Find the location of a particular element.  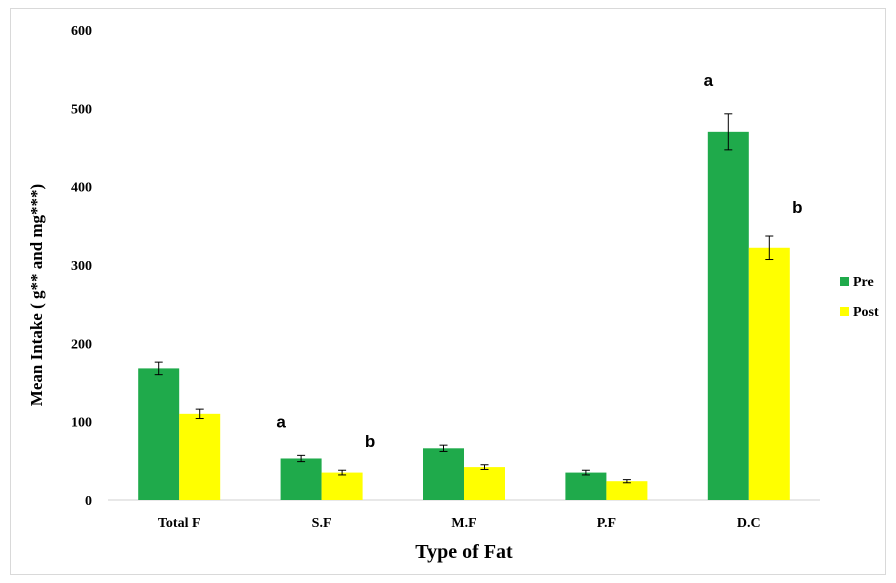

x-axis-title: Type of Fat is located at coordinates (464, 552).